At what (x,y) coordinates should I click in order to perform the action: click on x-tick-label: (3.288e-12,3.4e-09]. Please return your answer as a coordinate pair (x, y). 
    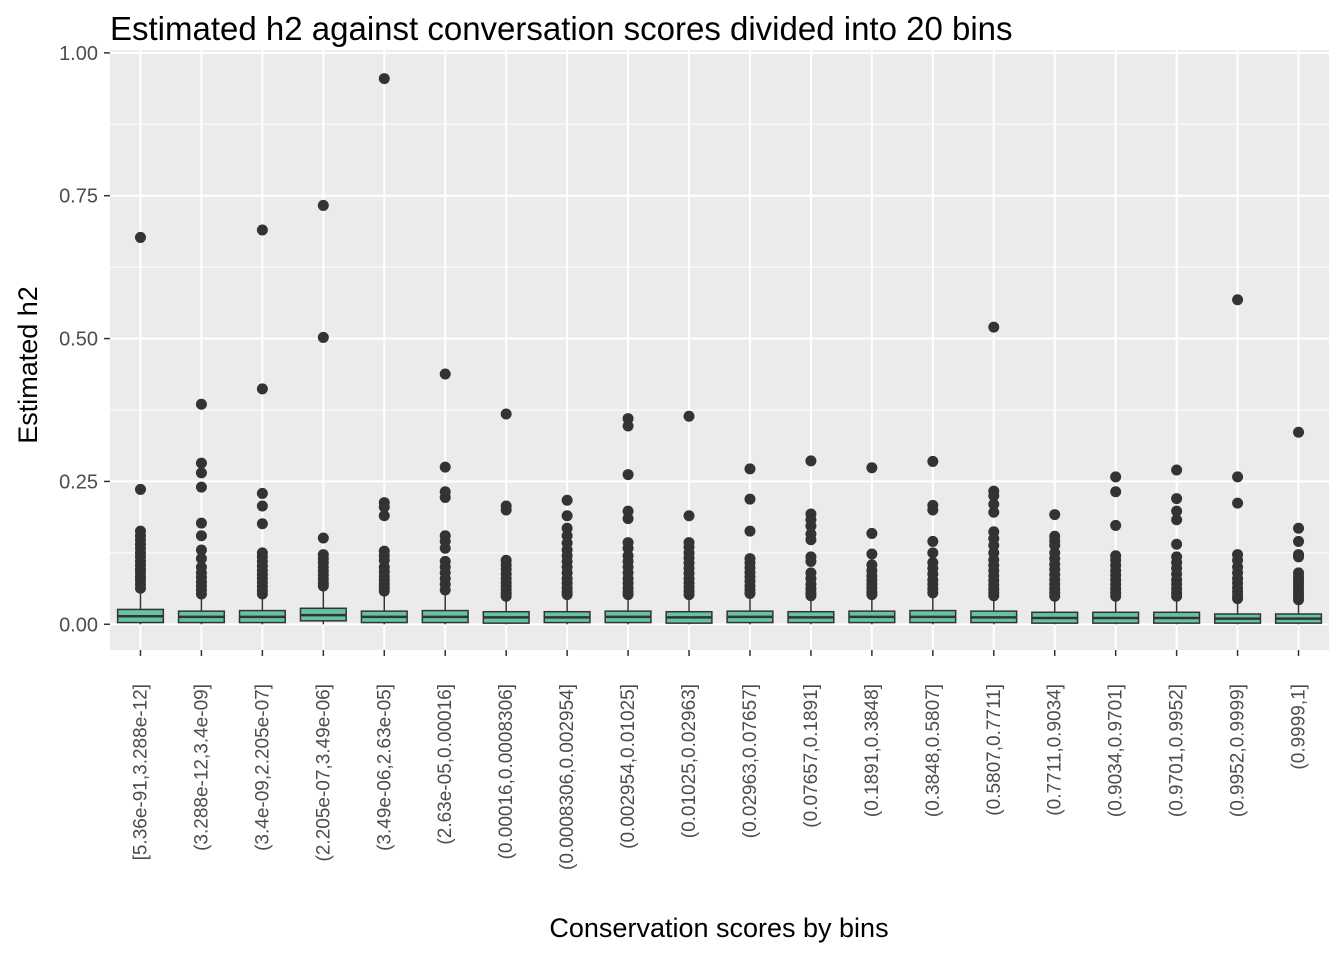
    Looking at the image, I should click on (201, 767).